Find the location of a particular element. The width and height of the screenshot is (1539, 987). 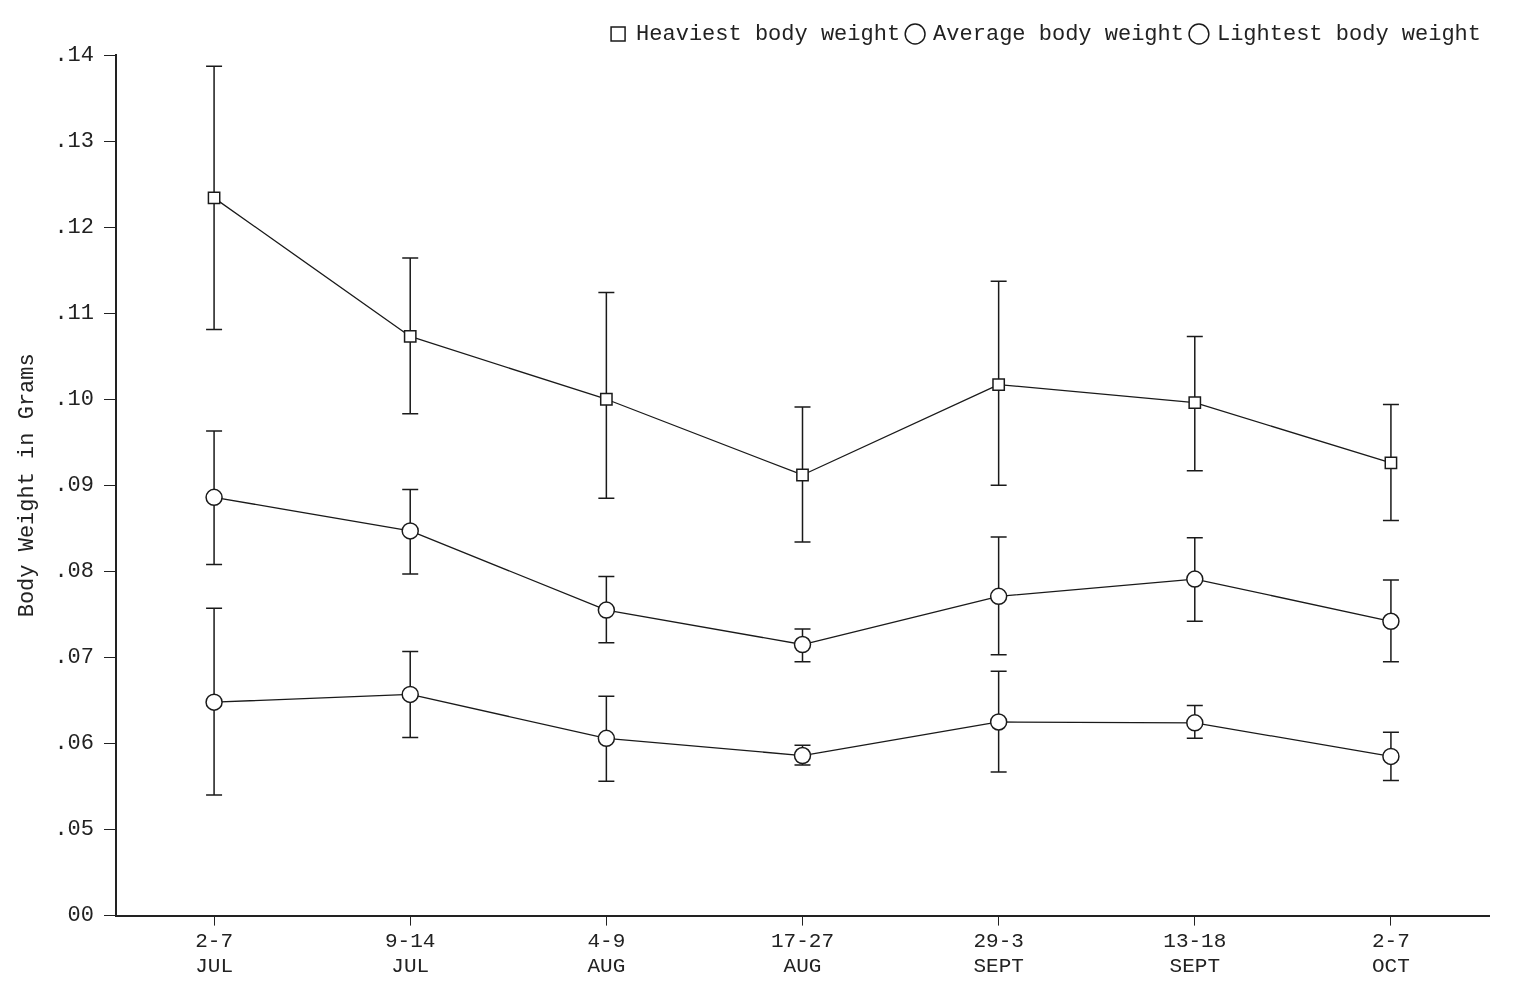

x-tick-label: 9-14 JUL is located at coordinates (410, 953).